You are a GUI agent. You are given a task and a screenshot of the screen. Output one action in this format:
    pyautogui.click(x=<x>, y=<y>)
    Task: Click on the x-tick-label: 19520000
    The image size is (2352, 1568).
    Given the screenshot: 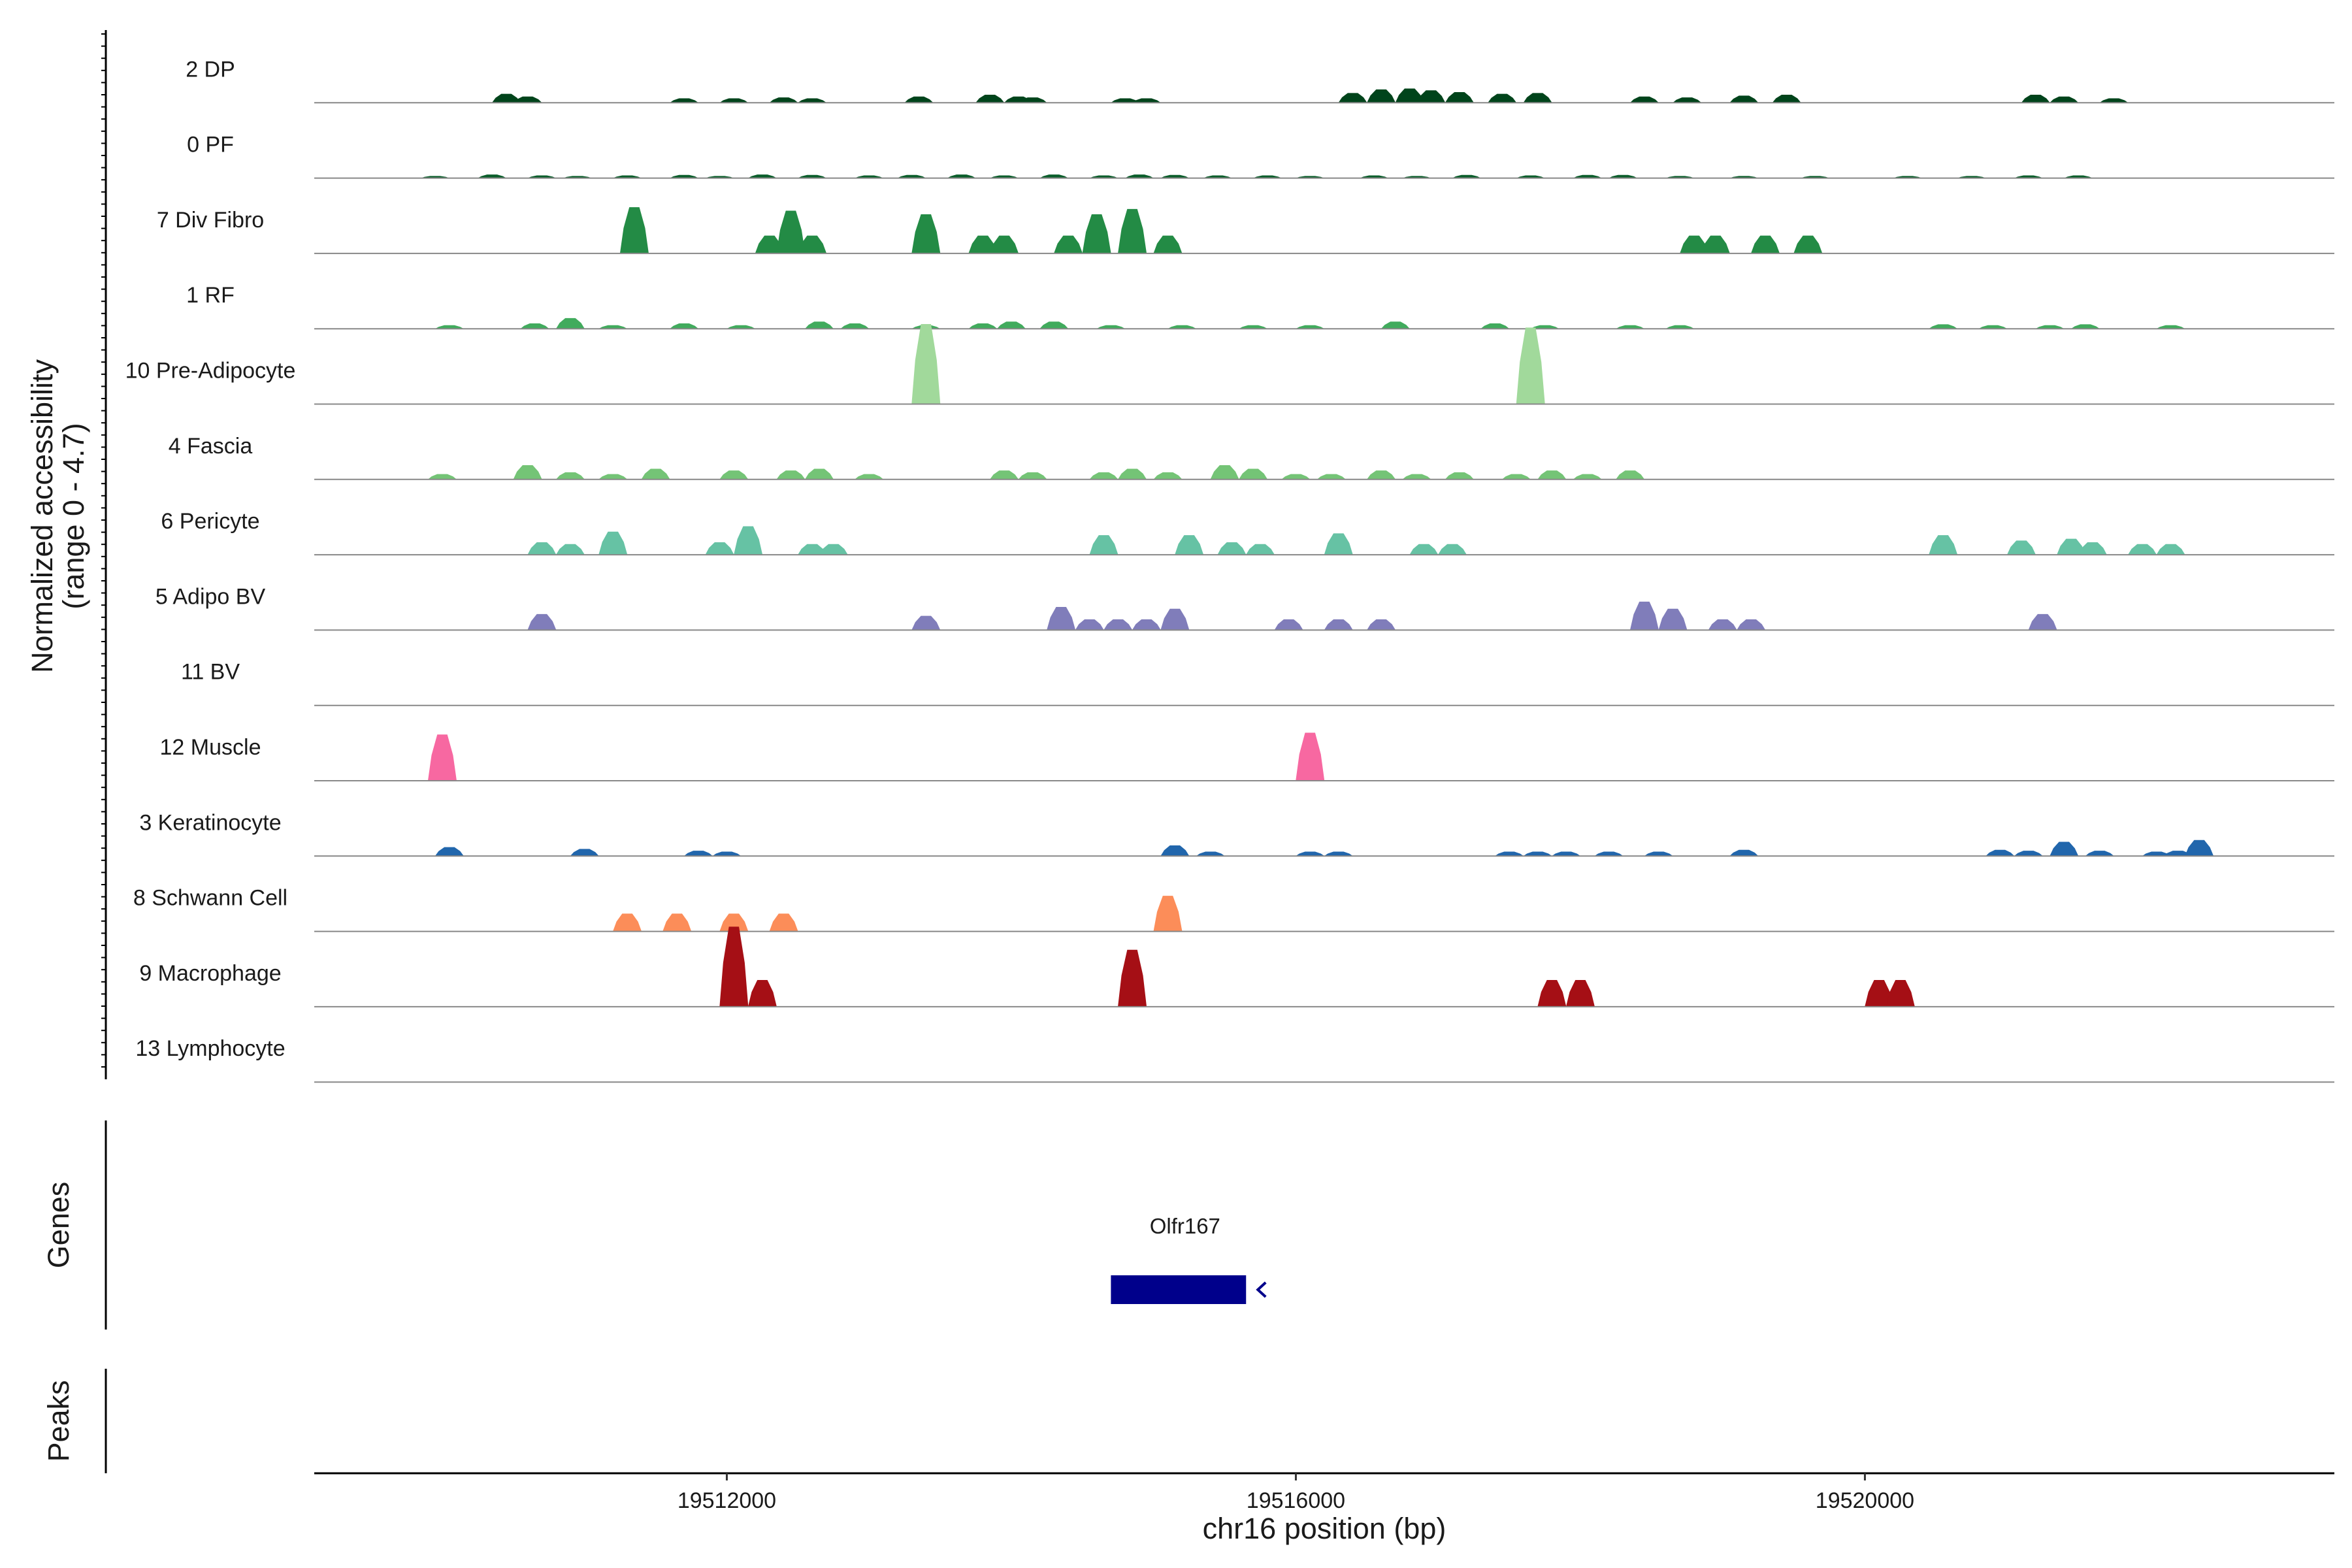 What is the action you would take?
    pyautogui.click(x=1865, y=1500)
    